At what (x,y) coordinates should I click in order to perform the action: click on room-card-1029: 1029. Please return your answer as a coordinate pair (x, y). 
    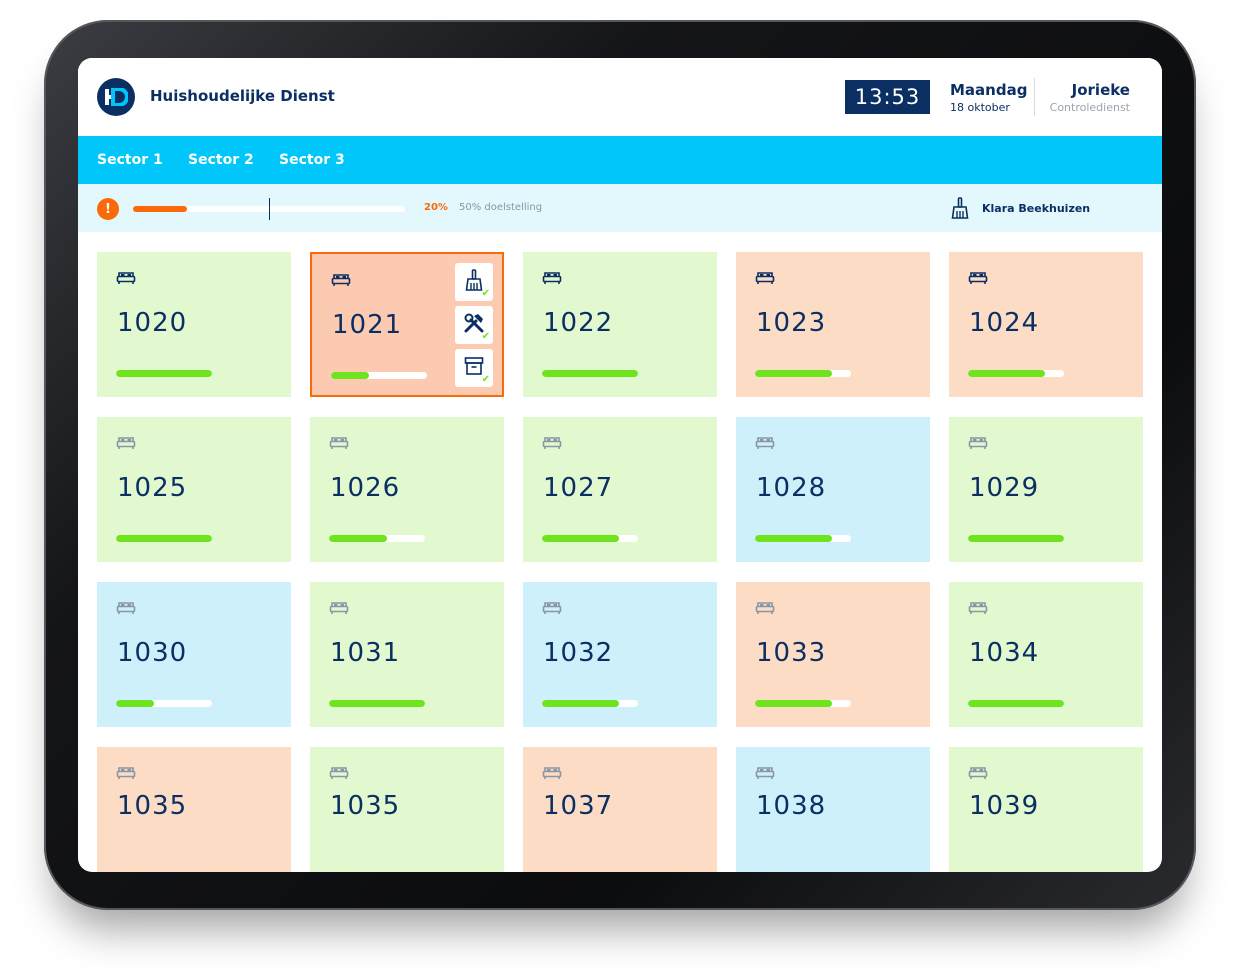
    Looking at the image, I should click on (1046, 489).